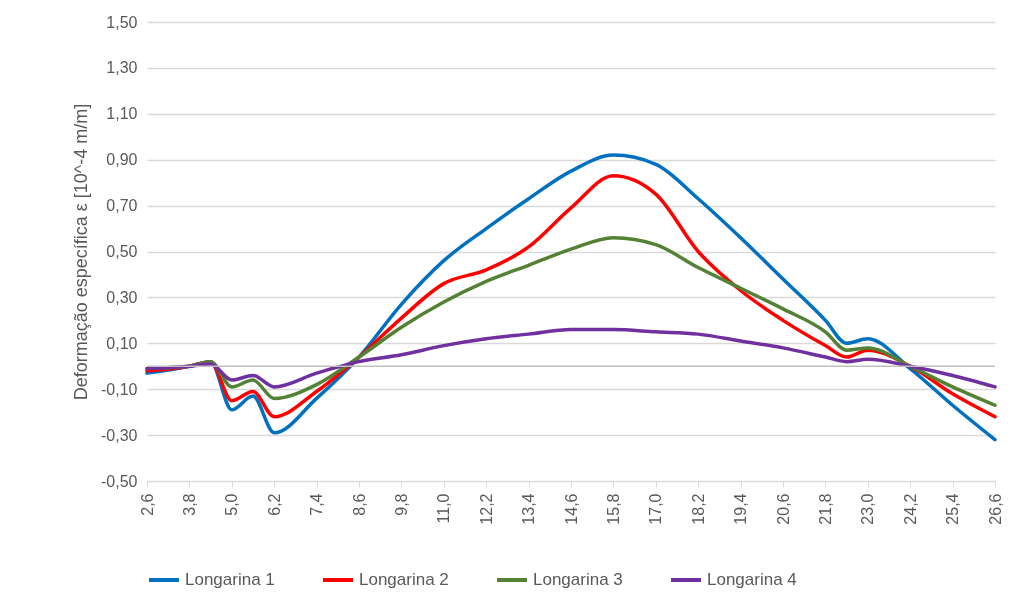  Describe the element at coordinates (783, 509) in the screenshot. I see `x-tick-label: 20,6` at that location.